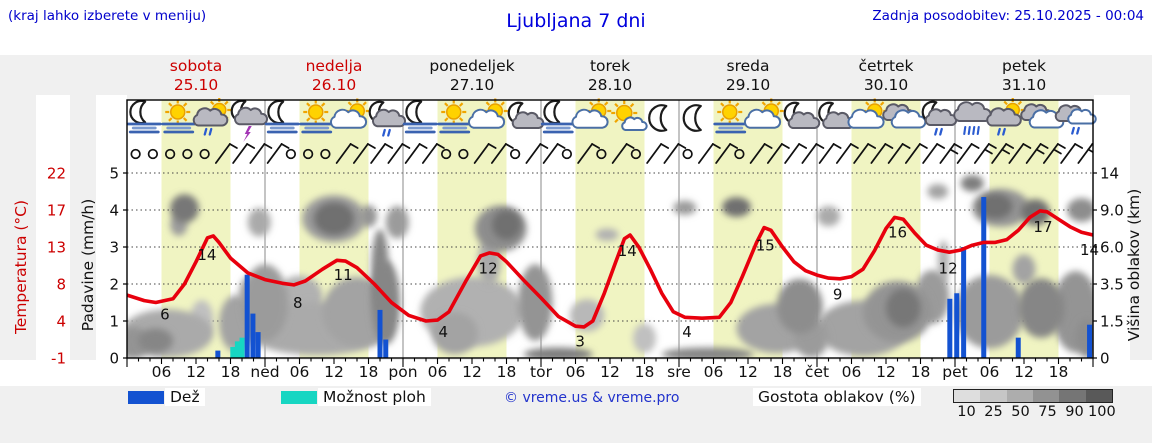  I want to click on cloud-density-legend-label: Gostota oblakov (%), so click(837, 397).